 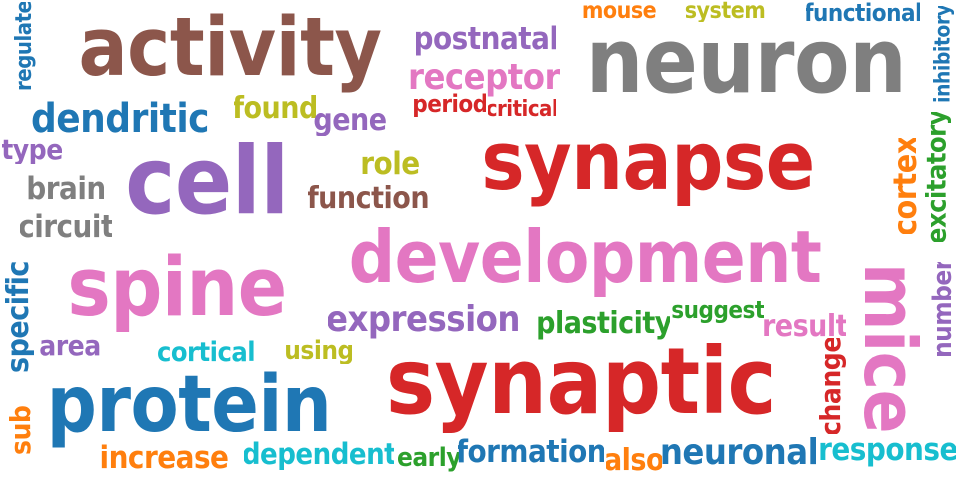 What do you see at coordinates (66, 189) in the screenshot?
I see `word-brain: brain` at bounding box center [66, 189].